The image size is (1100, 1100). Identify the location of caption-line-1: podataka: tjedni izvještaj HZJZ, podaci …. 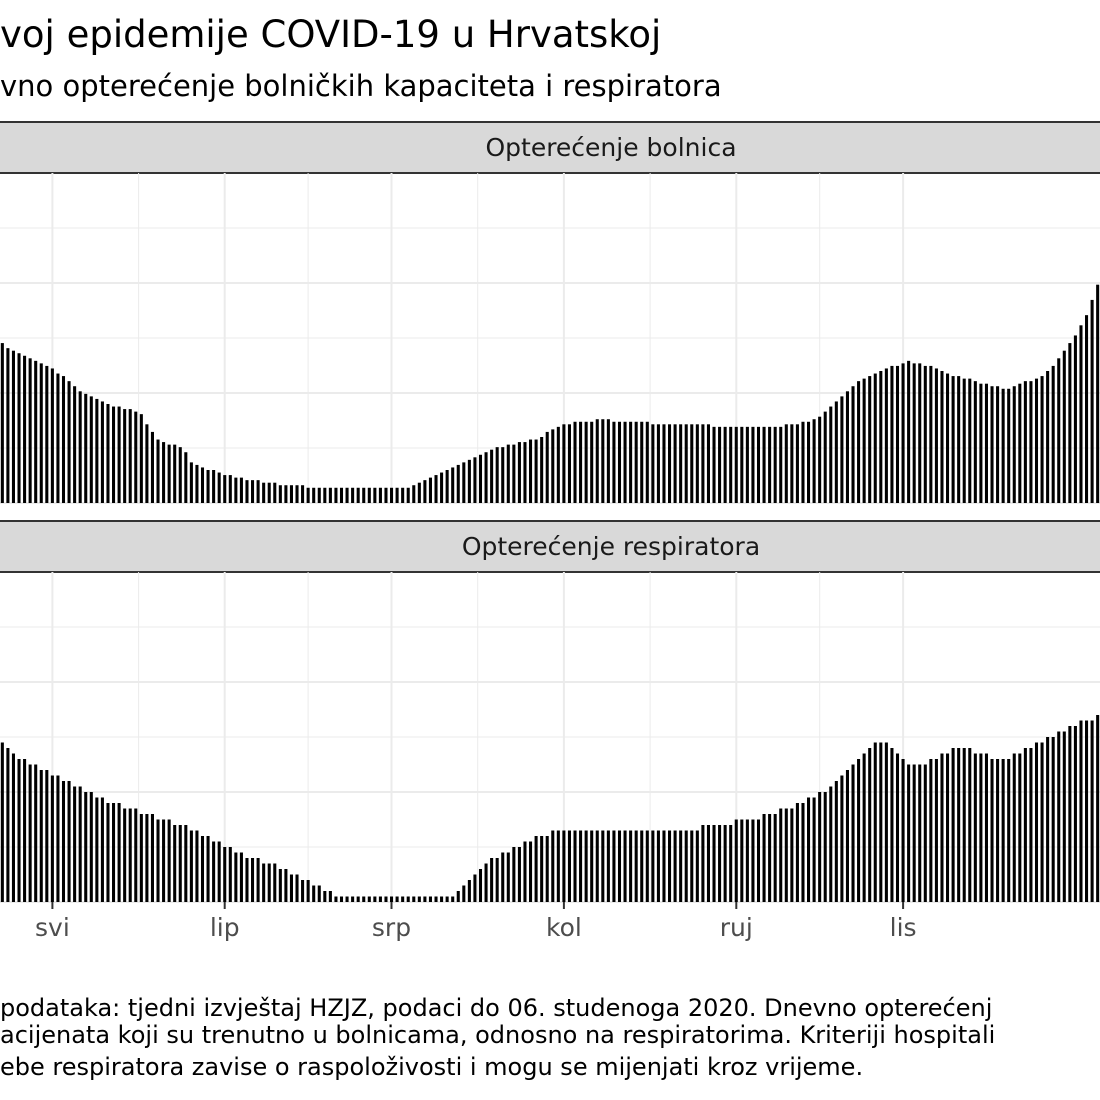
(496, 1008).